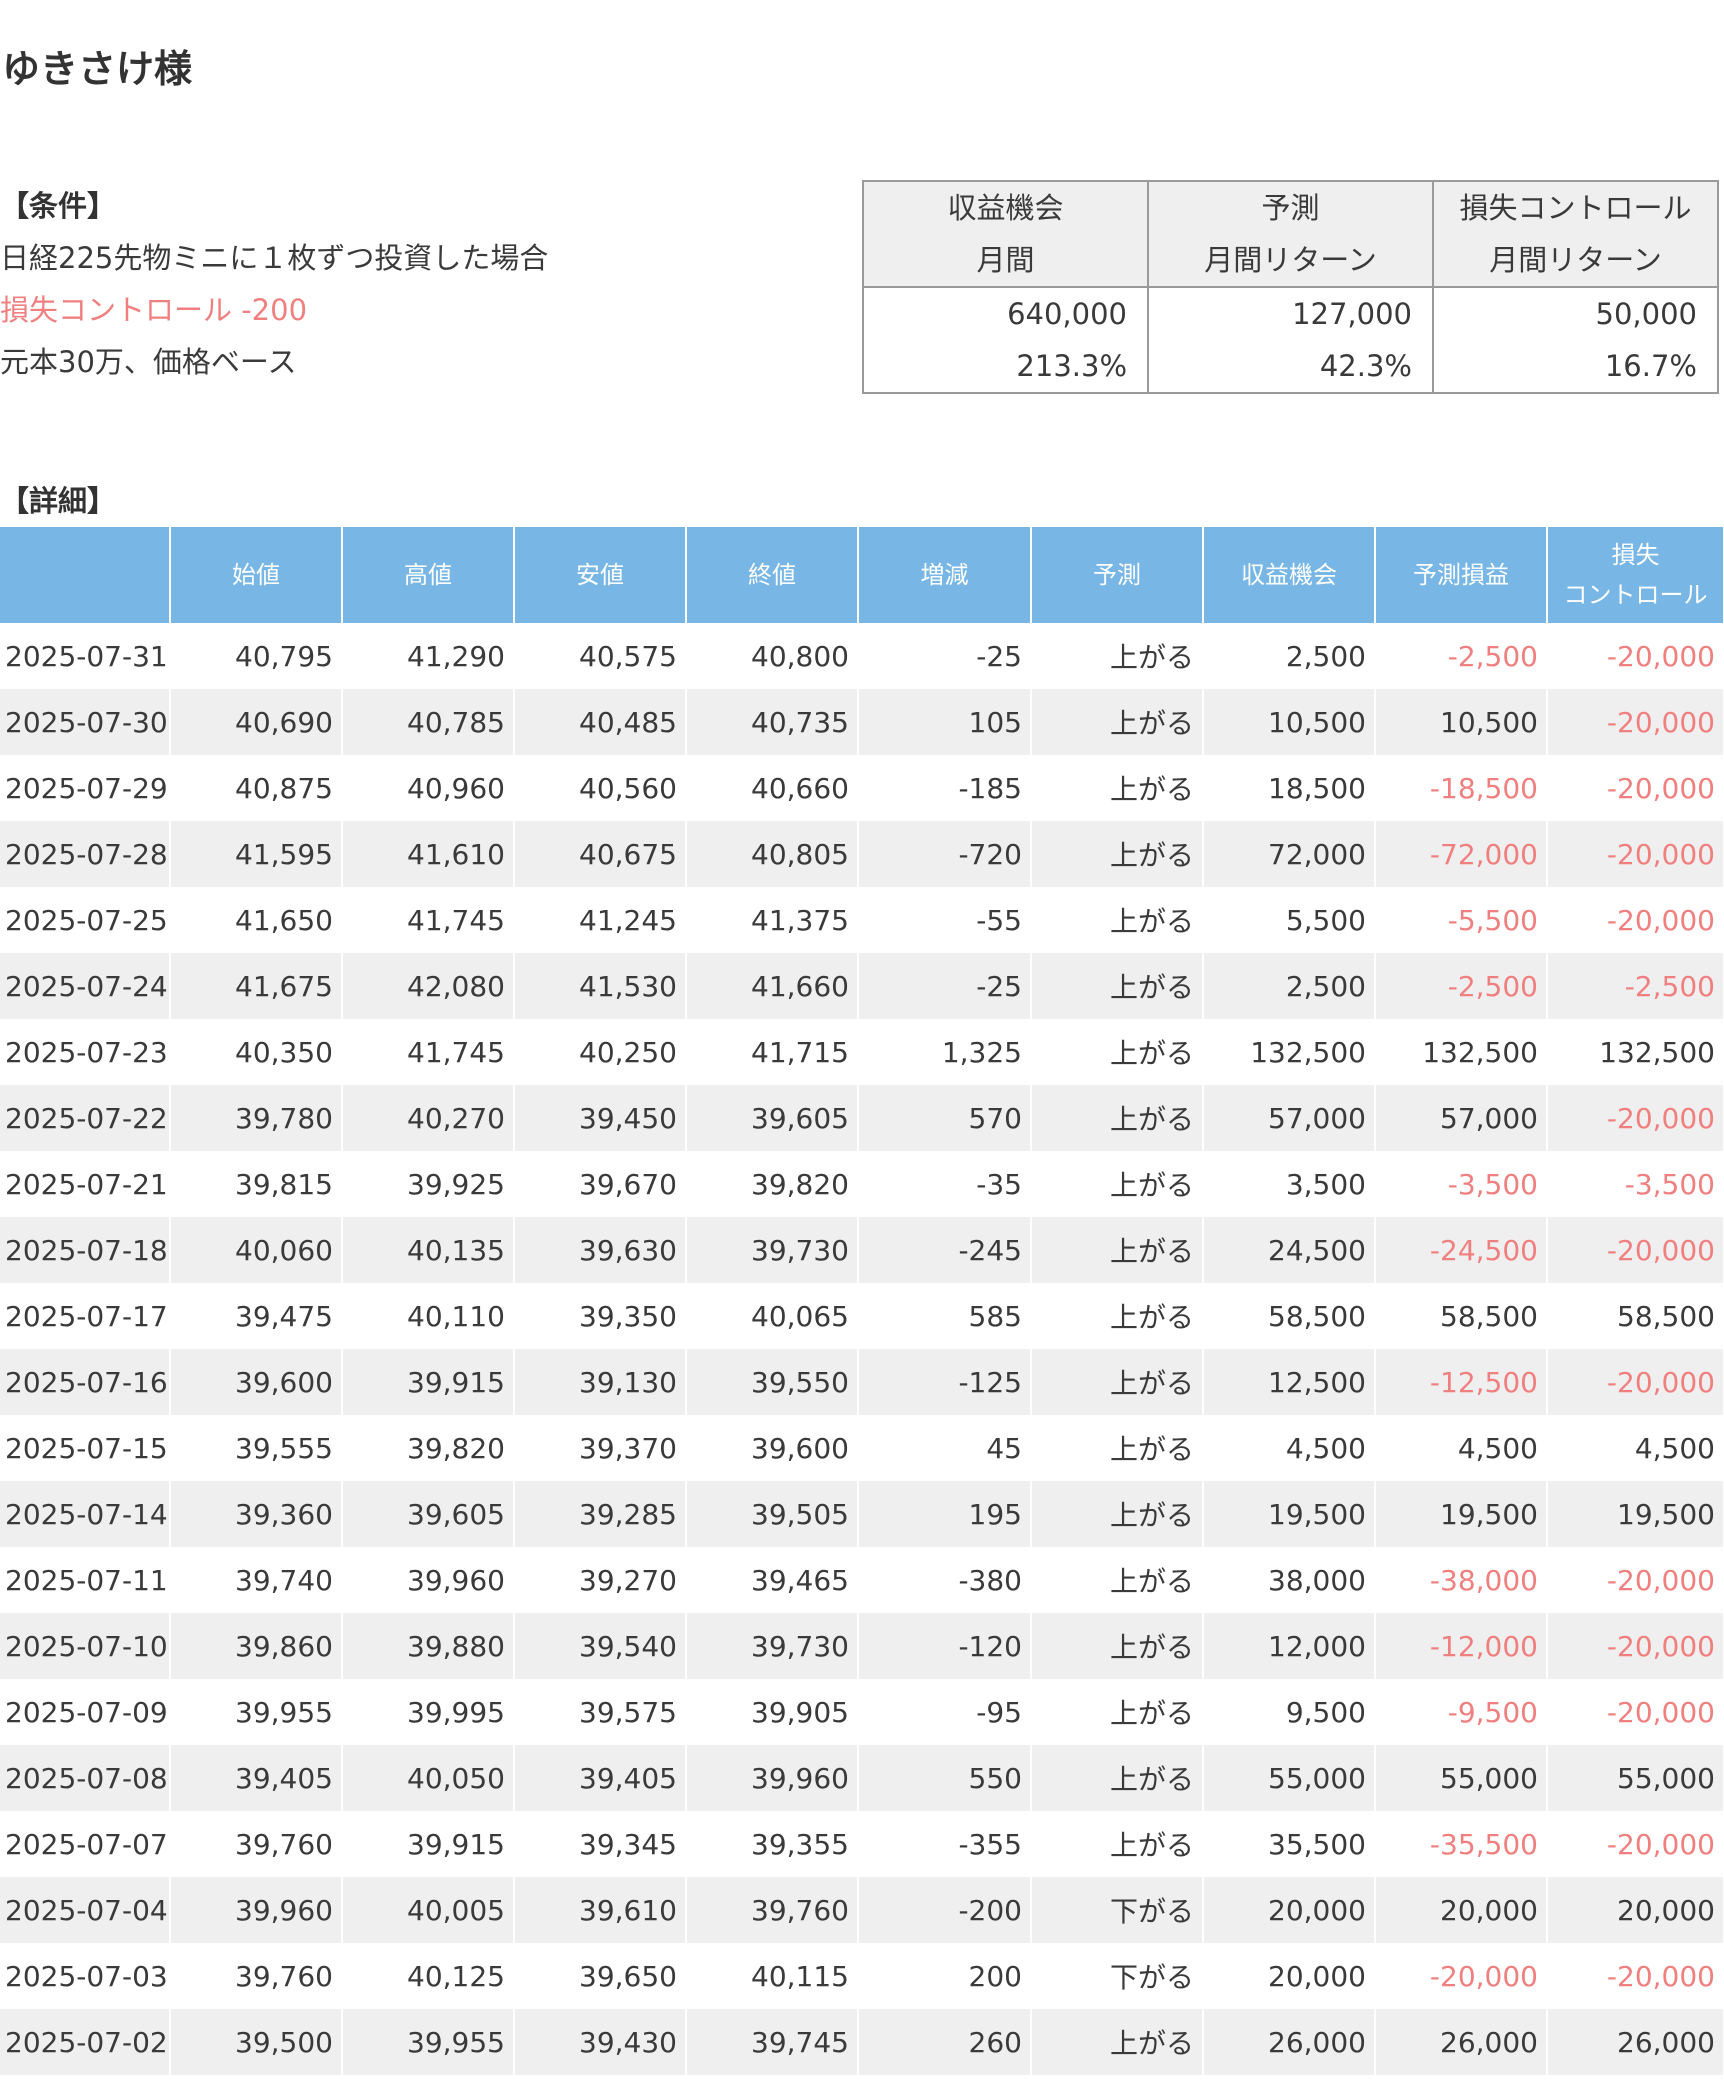 The height and width of the screenshot is (2089, 1724). Describe the element at coordinates (1290, 340) in the screenshot. I see `summary-value-forecast: 127,000 42.3%` at that location.